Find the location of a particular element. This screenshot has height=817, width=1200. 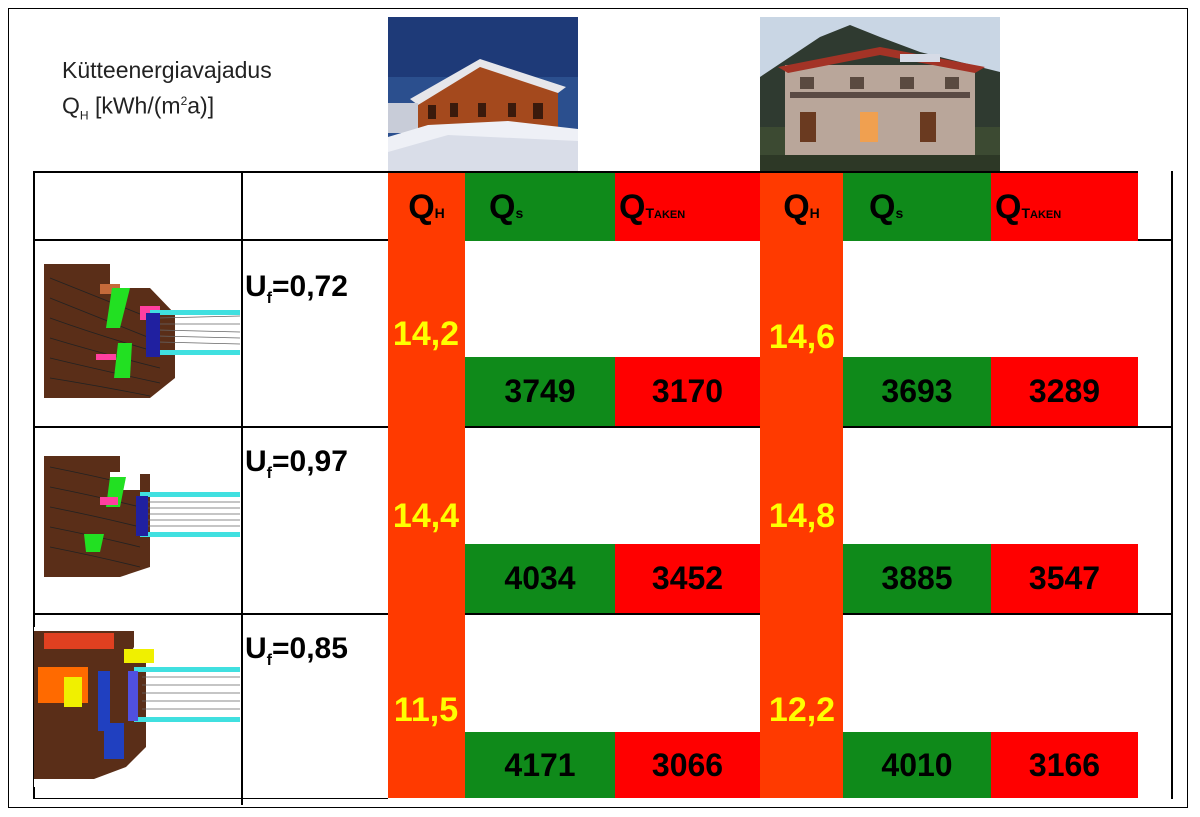

page-title: Kütteenergiavajadus QH [kWh/(m2a)] is located at coordinates (167, 93).